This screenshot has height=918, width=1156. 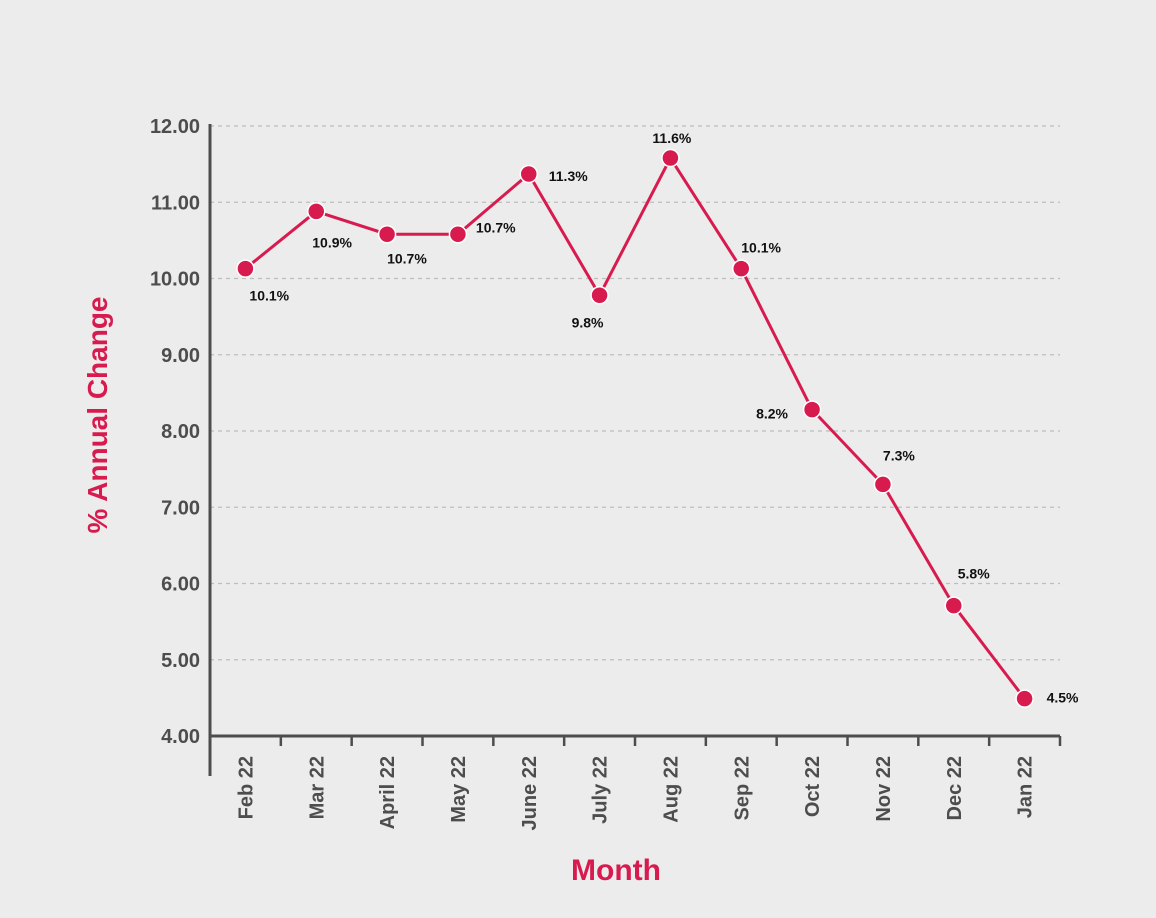 What do you see at coordinates (955, 788) in the screenshot?
I see `x-tick-label: Dec 22` at bounding box center [955, 788].